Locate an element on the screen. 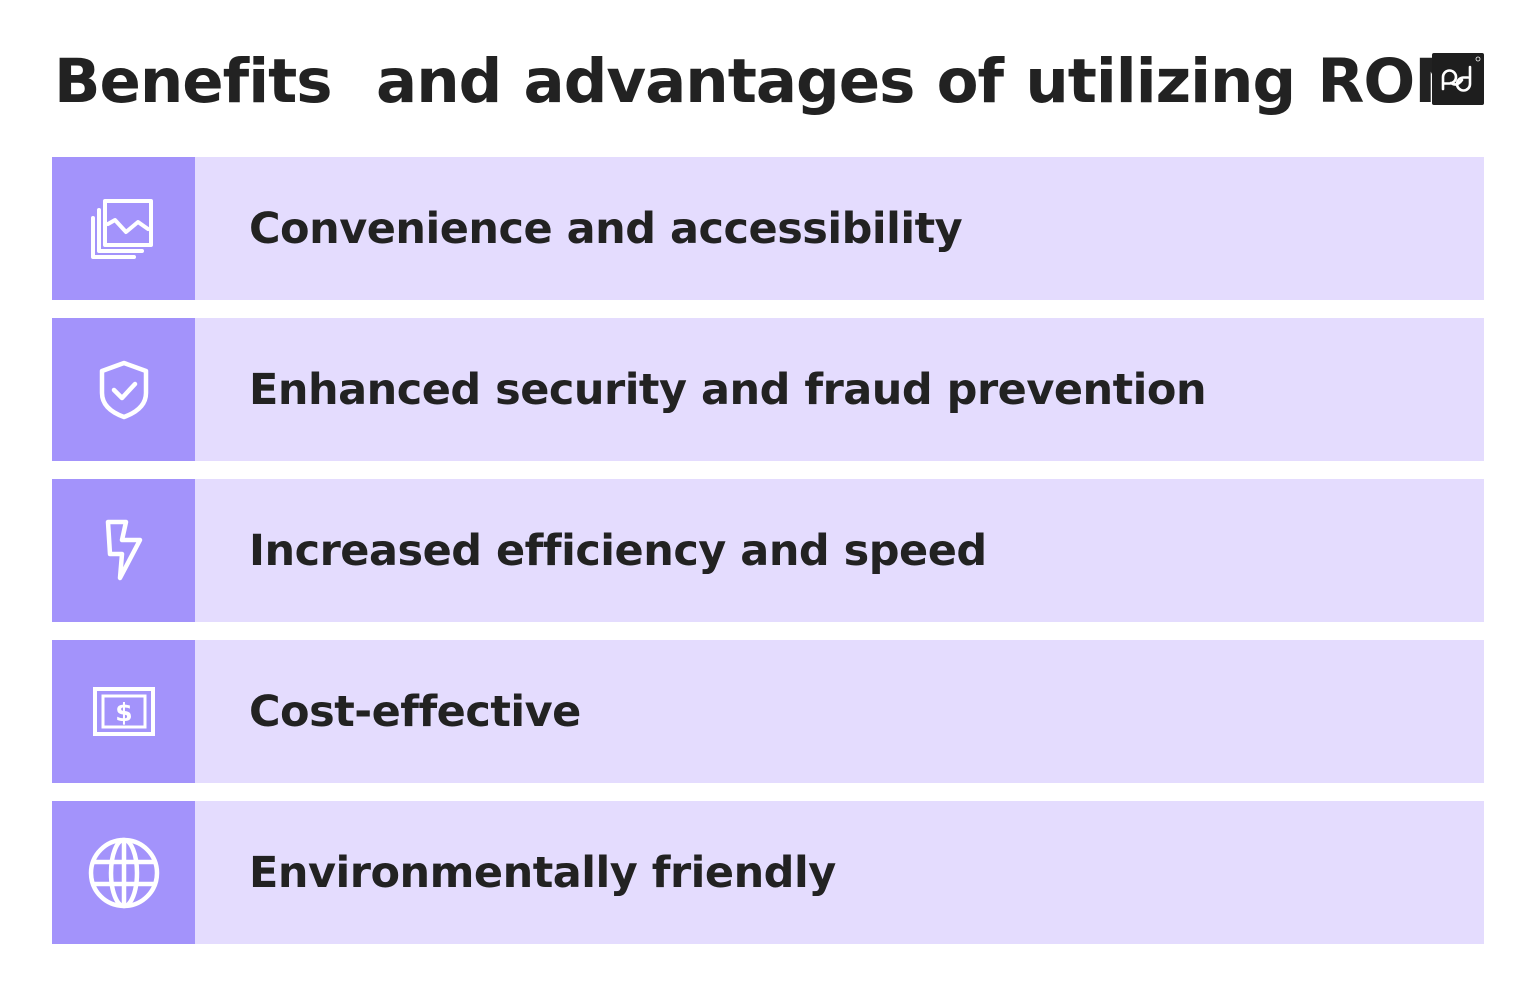 This screenshot has width=1536, height=995. shield-check-icon is located at coordinates (123, 389).